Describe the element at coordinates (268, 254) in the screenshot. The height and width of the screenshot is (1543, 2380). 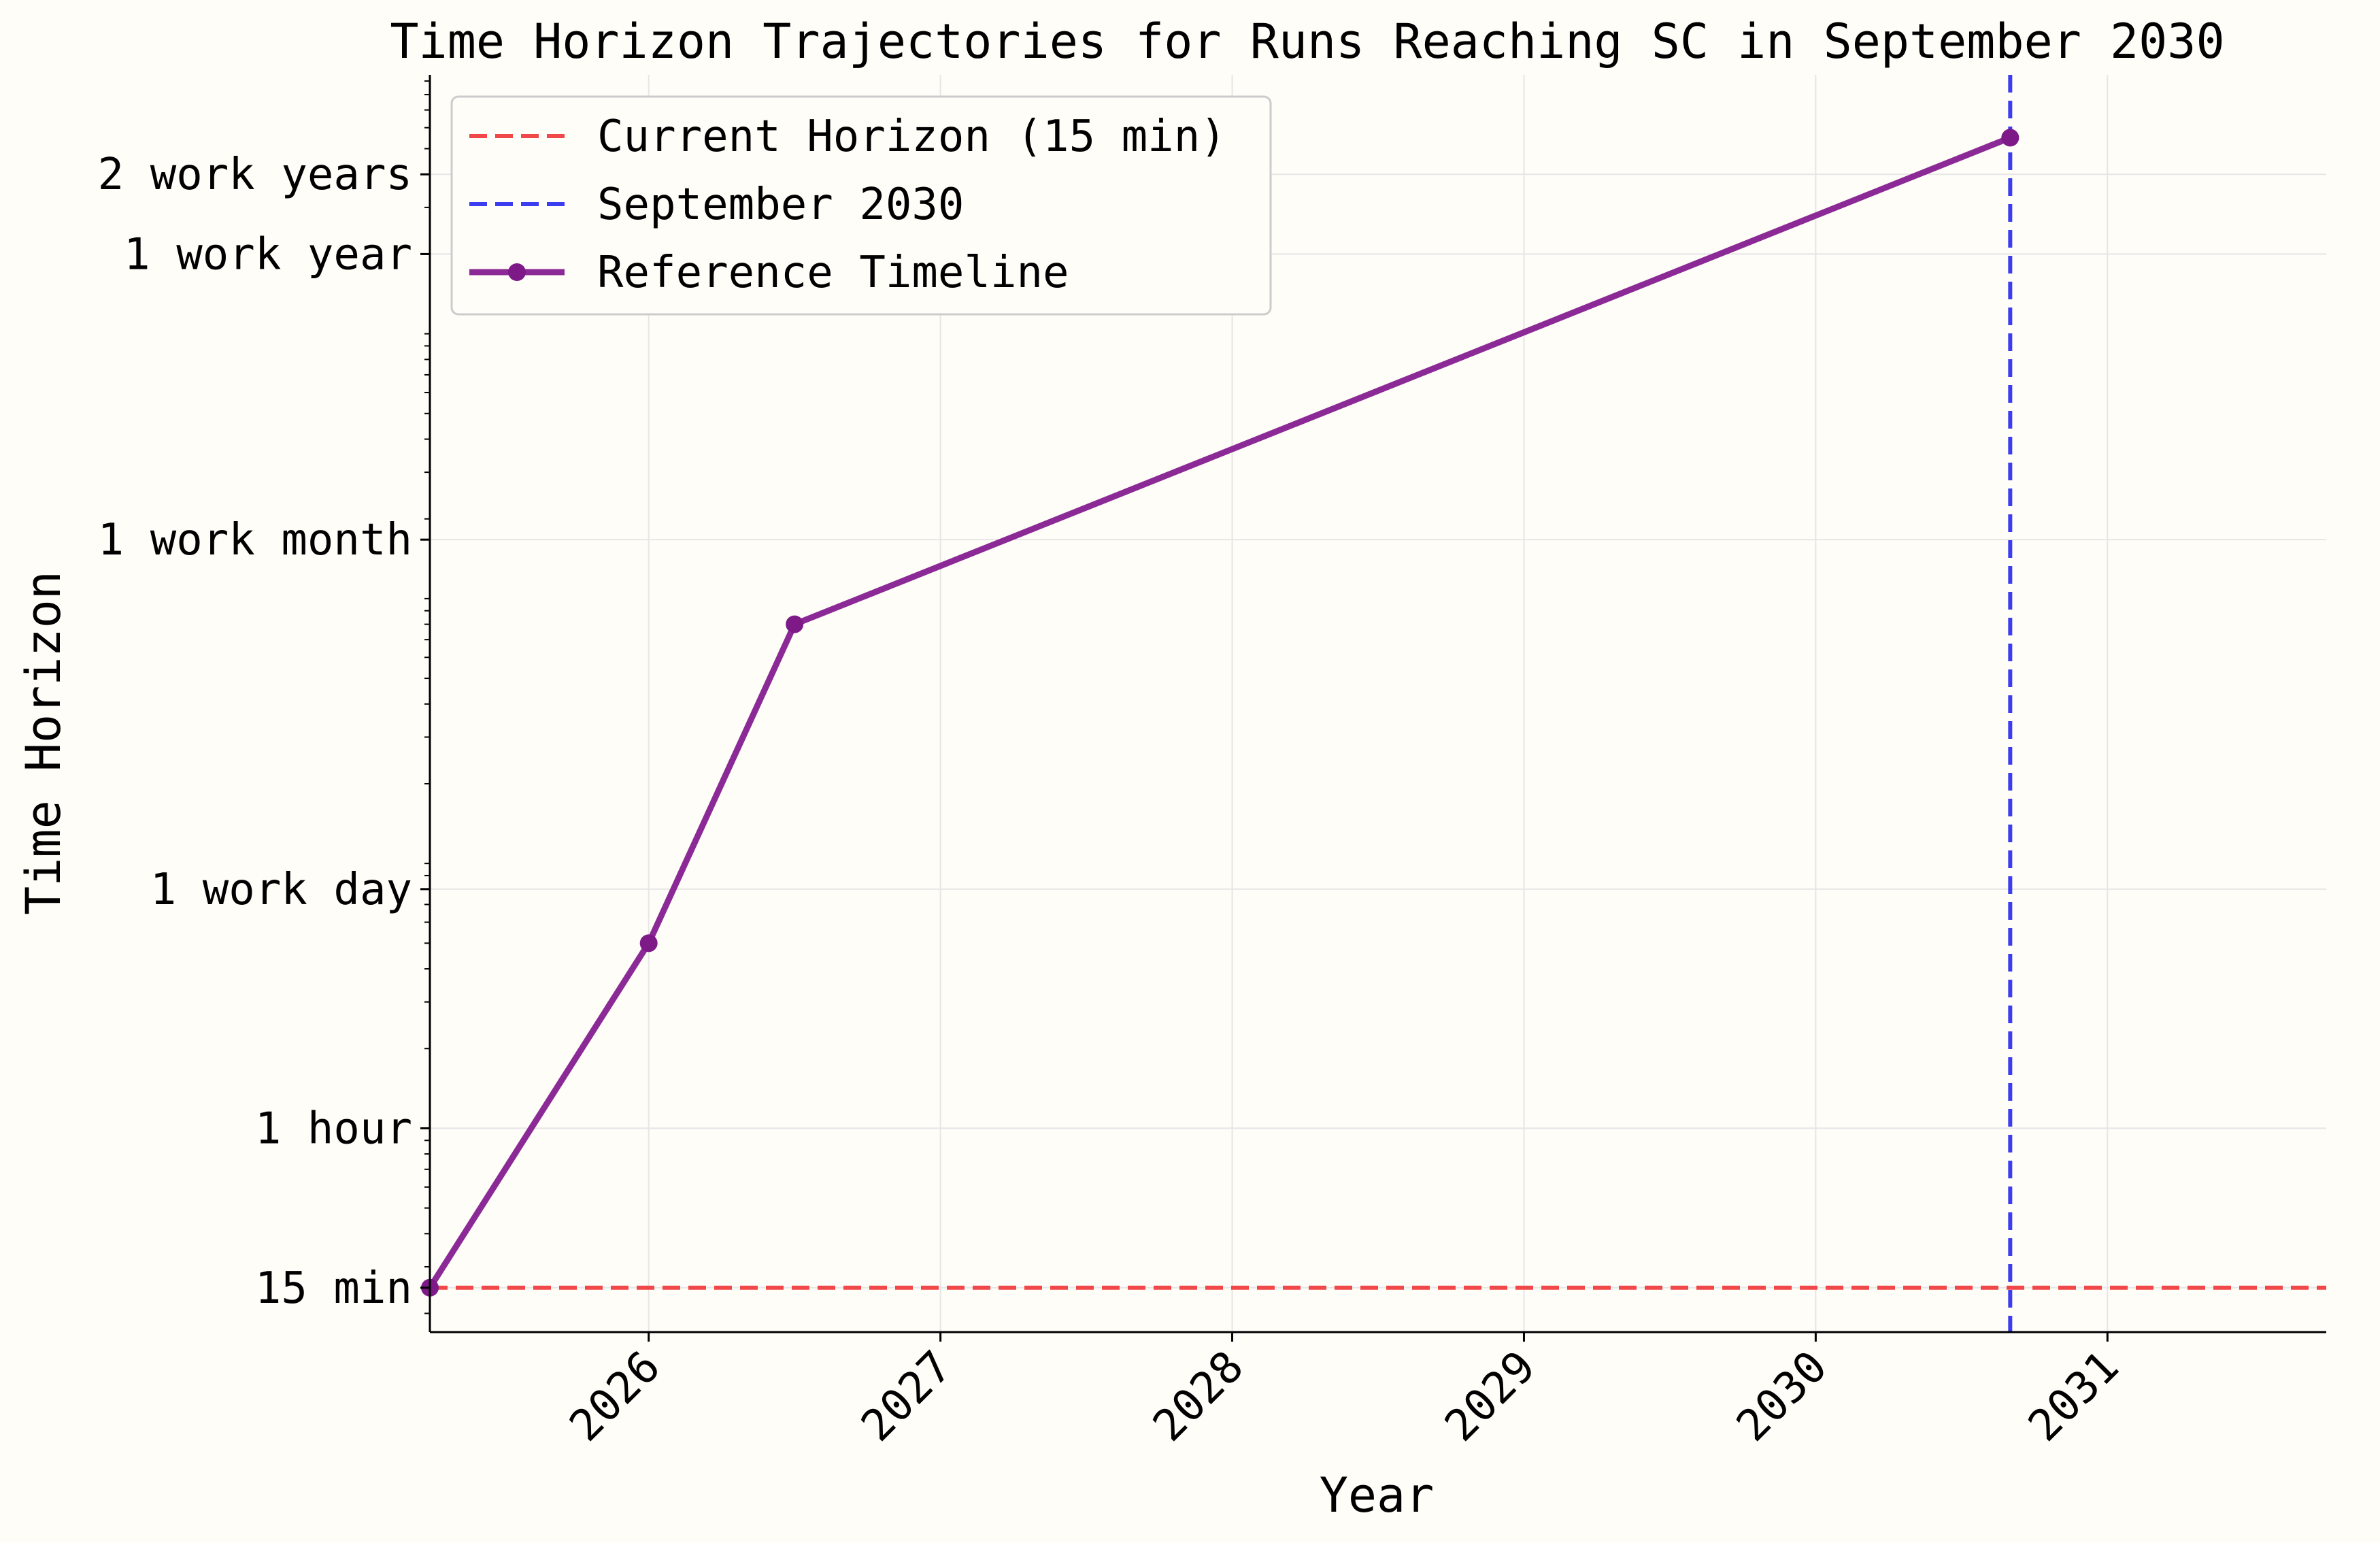
I see `y-tick-label: 1 work year` at that location.